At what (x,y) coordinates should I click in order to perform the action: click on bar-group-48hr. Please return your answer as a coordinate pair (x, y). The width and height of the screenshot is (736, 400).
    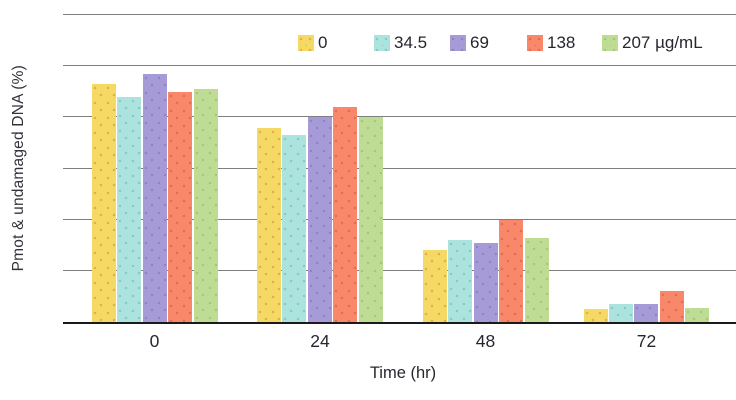
    Looking at the image, I should click on (486, 270).